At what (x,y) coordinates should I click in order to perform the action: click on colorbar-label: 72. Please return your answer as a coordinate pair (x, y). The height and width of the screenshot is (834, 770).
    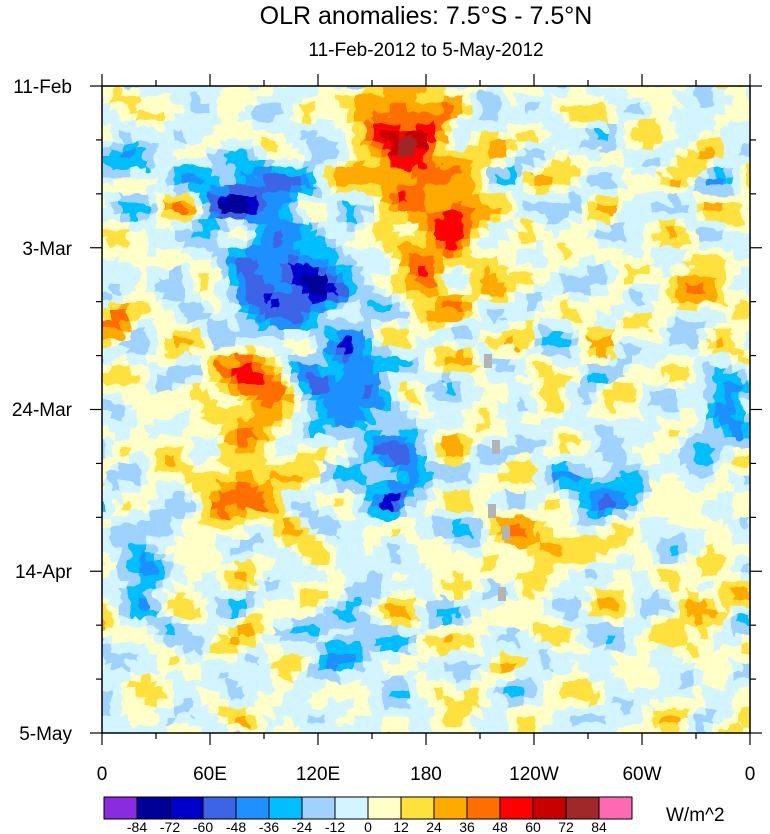
    Looking at the image, I should click on (566, 826).